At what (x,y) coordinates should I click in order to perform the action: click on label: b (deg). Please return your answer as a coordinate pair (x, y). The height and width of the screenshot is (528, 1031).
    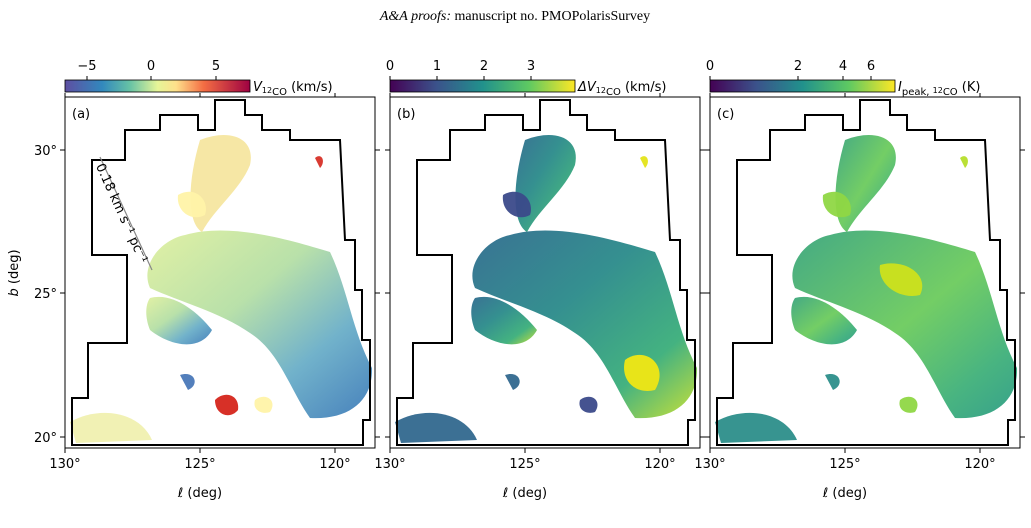
    Looking at the image, I should click on (14, 272).